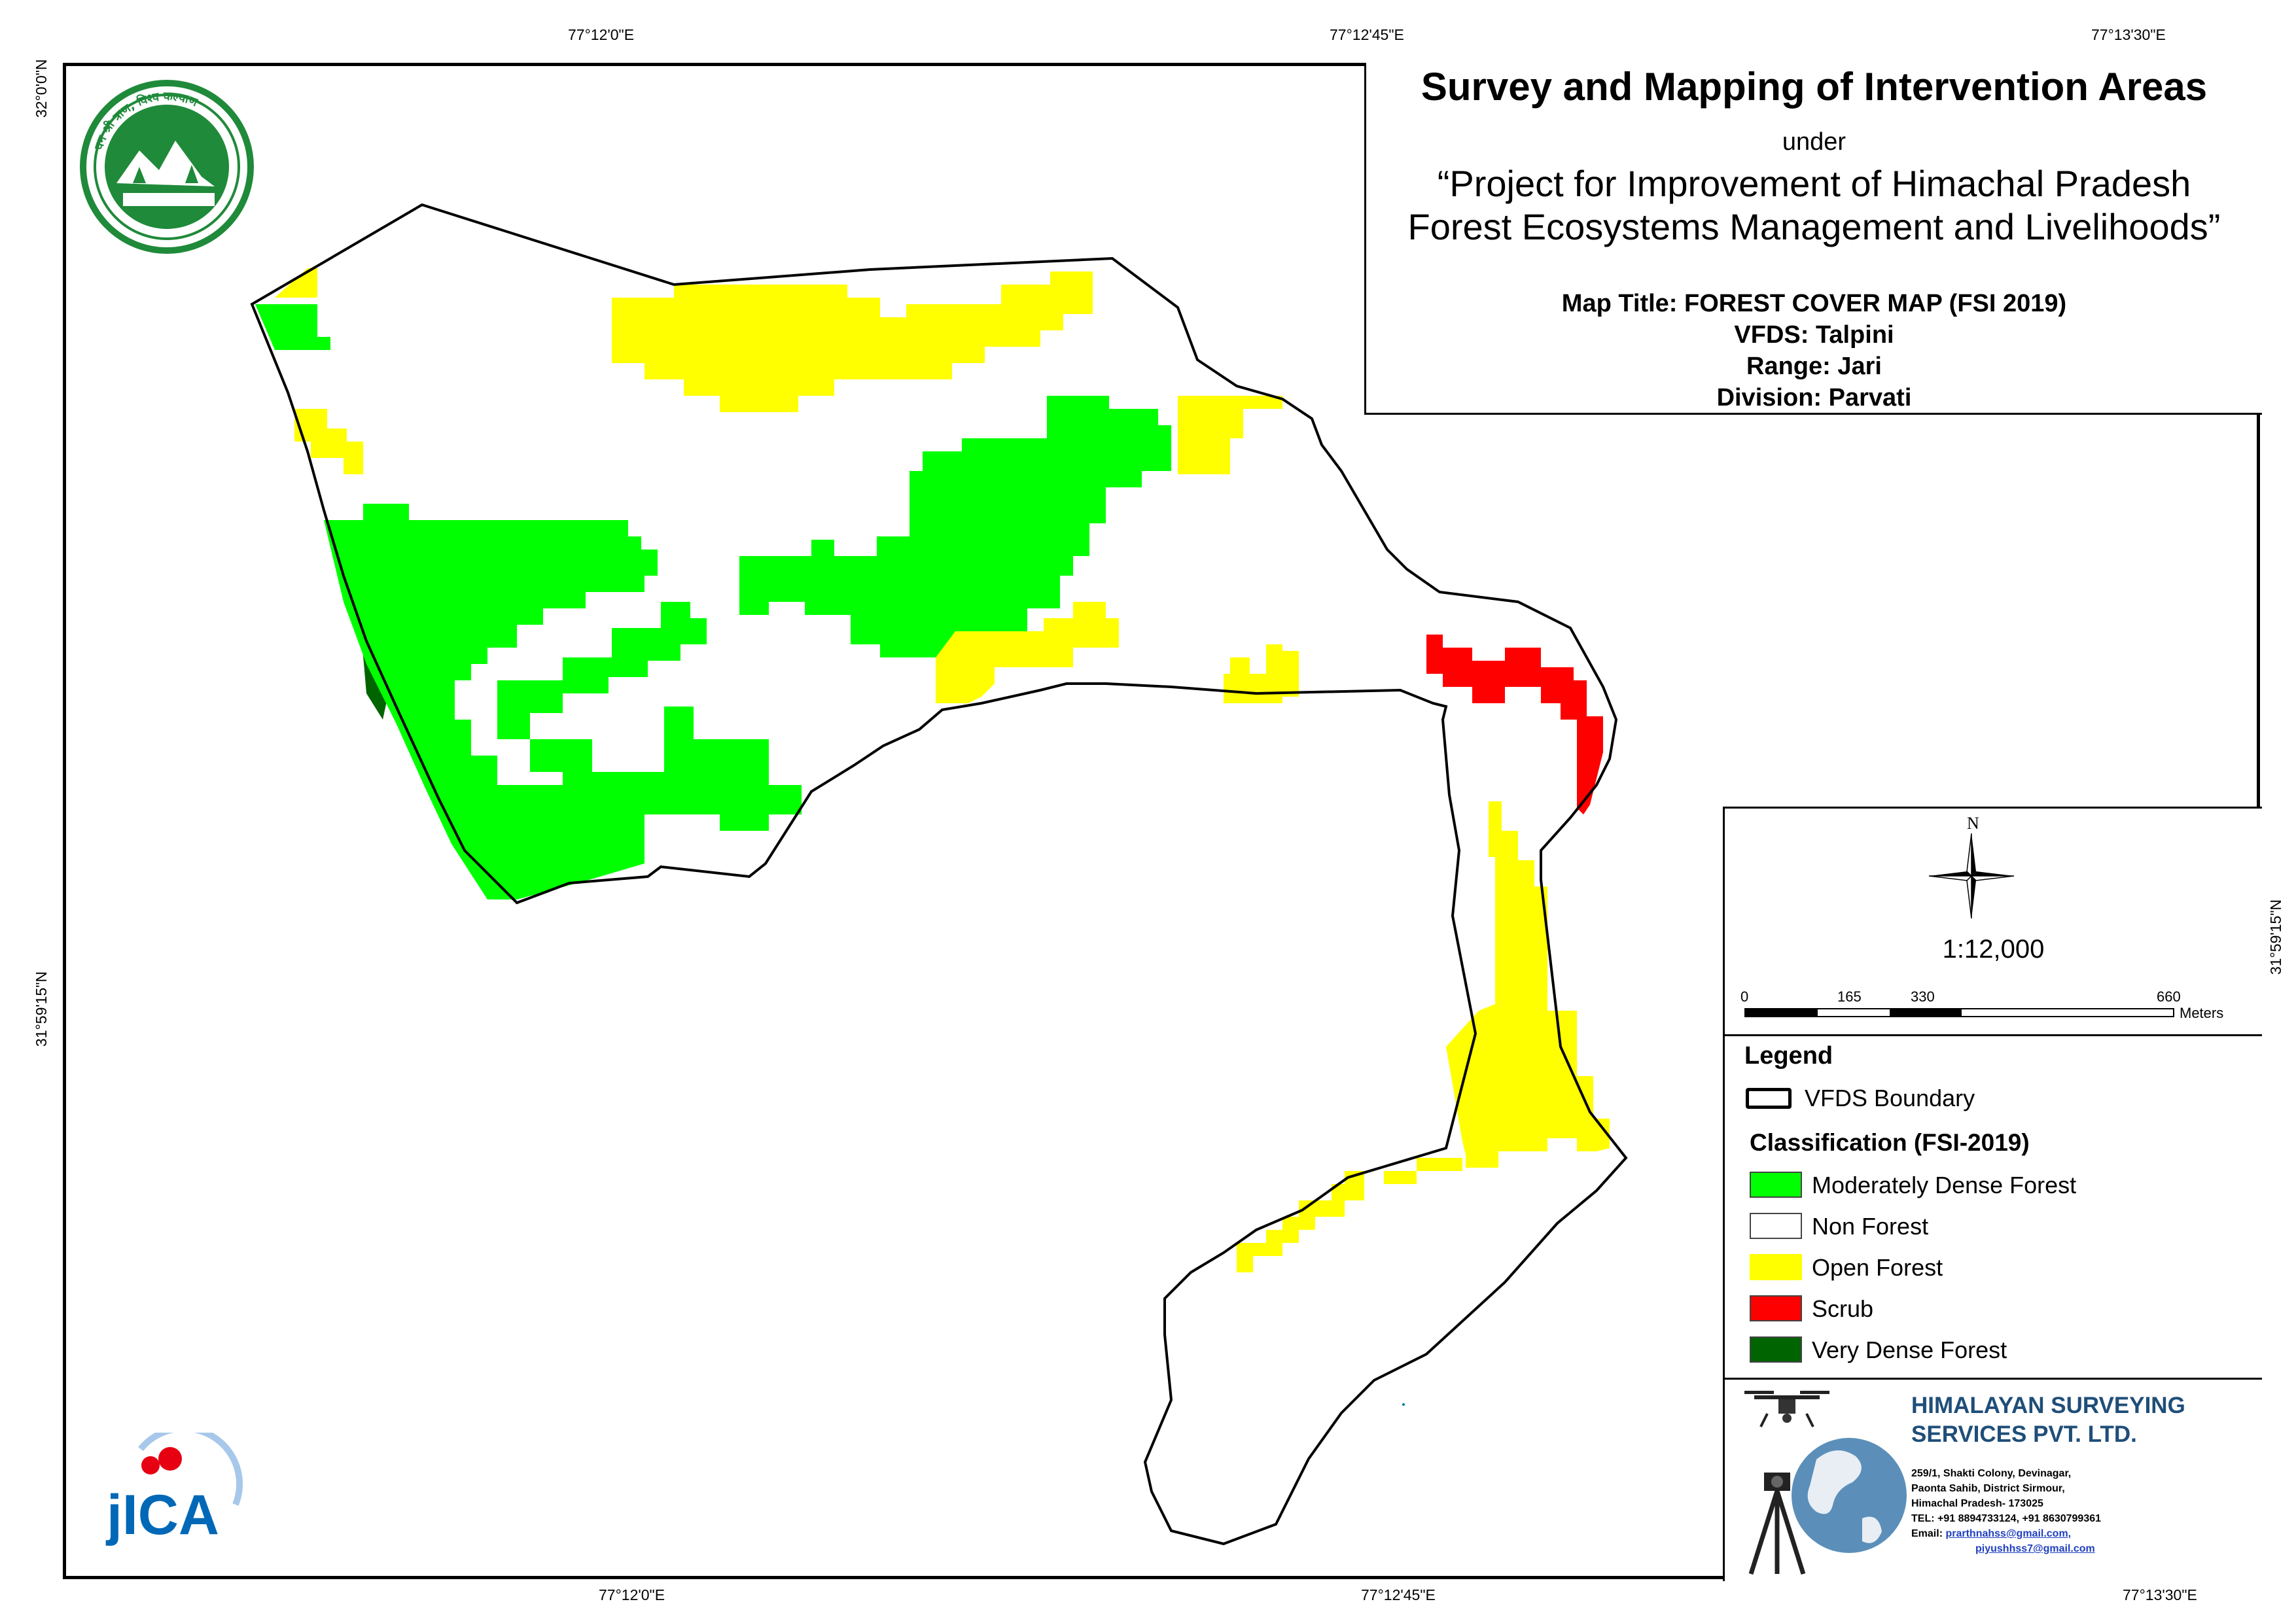 This screenshot has height=1623, width=2296. What do you see at coordinates (2006, 1518) in the screenshot?
I see `address-line-4: TEL: +91 8894733124, +91 8630799361` at bounding box center [2006, 1518].